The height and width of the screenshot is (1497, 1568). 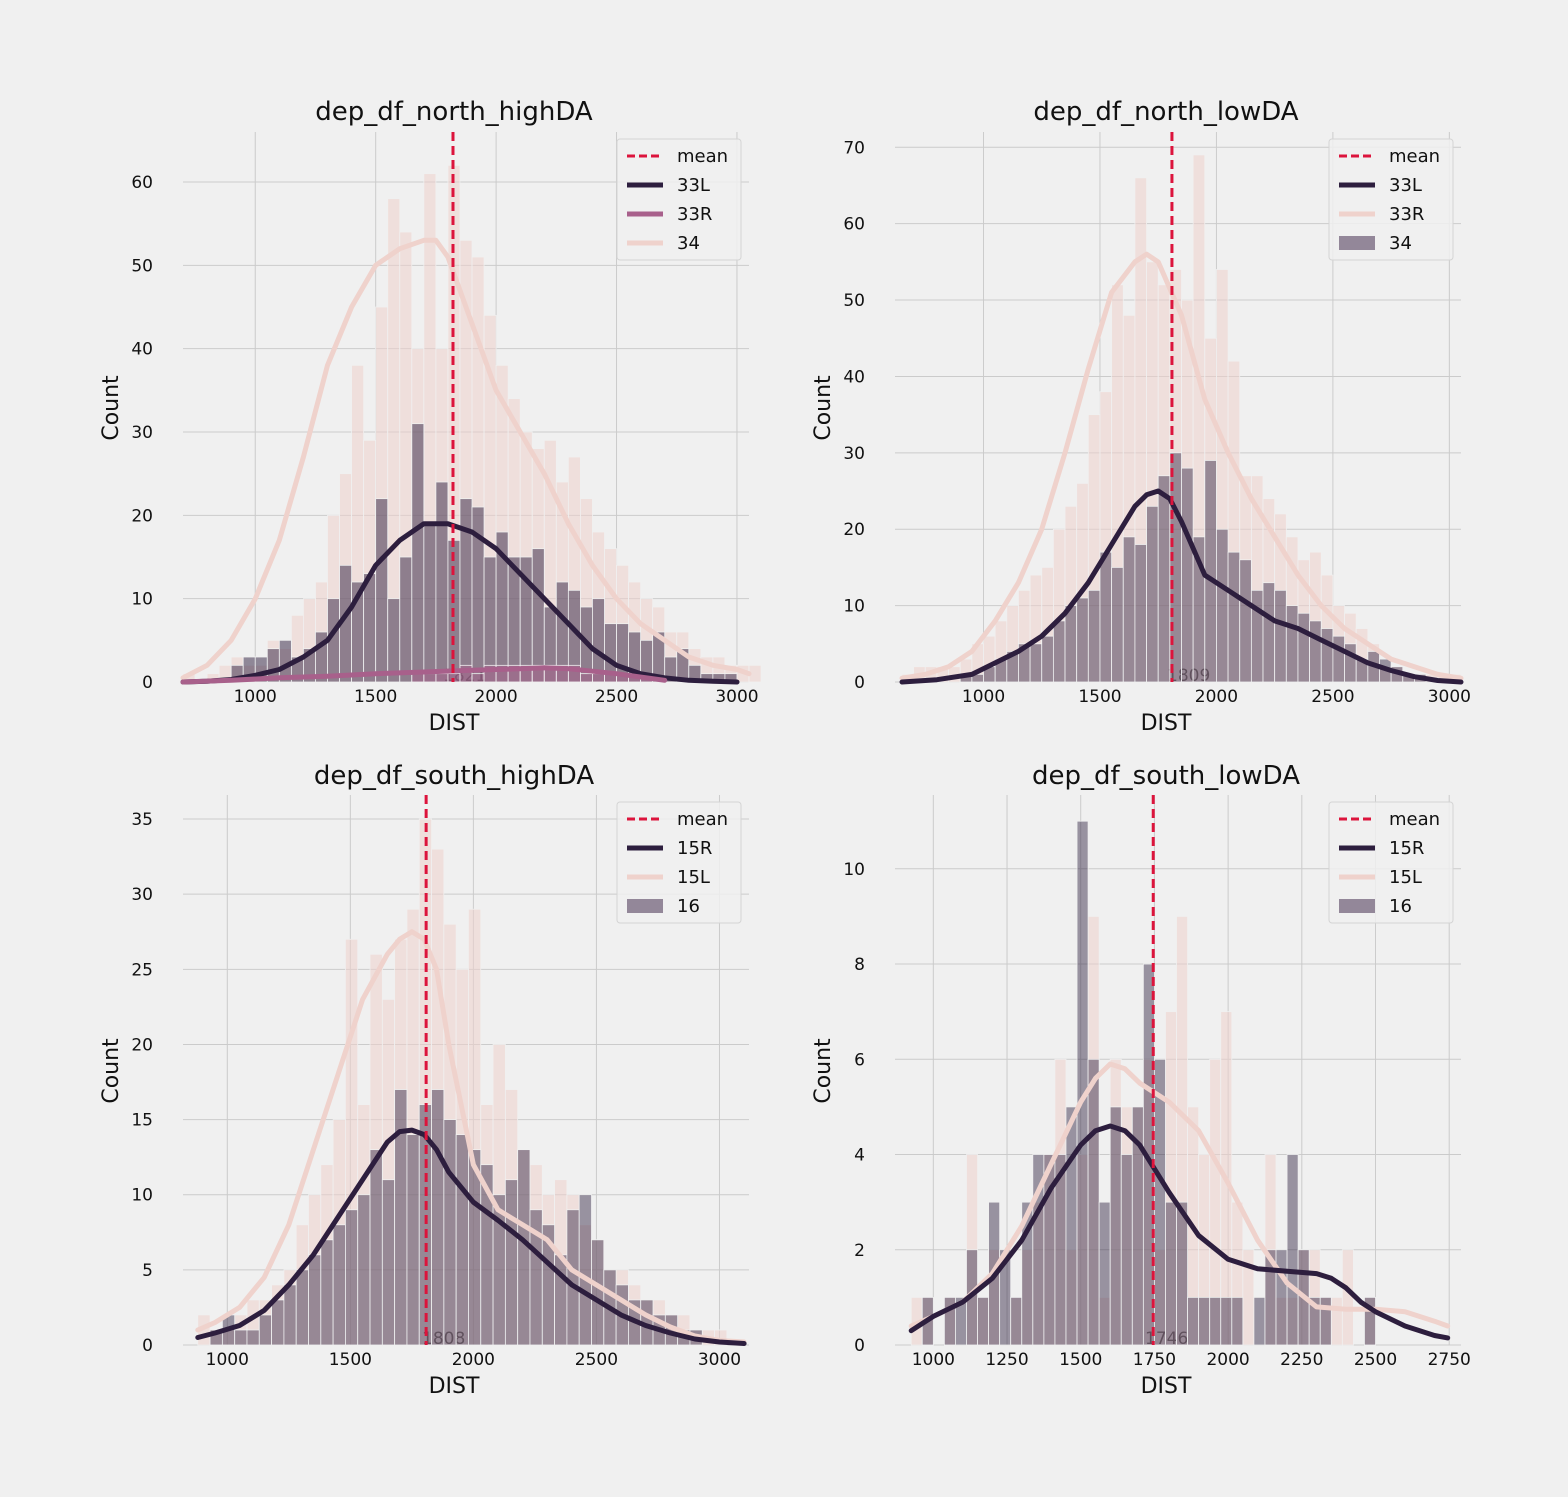 I want to click on y-tick-label: 6, so click(x=859, y=1060).